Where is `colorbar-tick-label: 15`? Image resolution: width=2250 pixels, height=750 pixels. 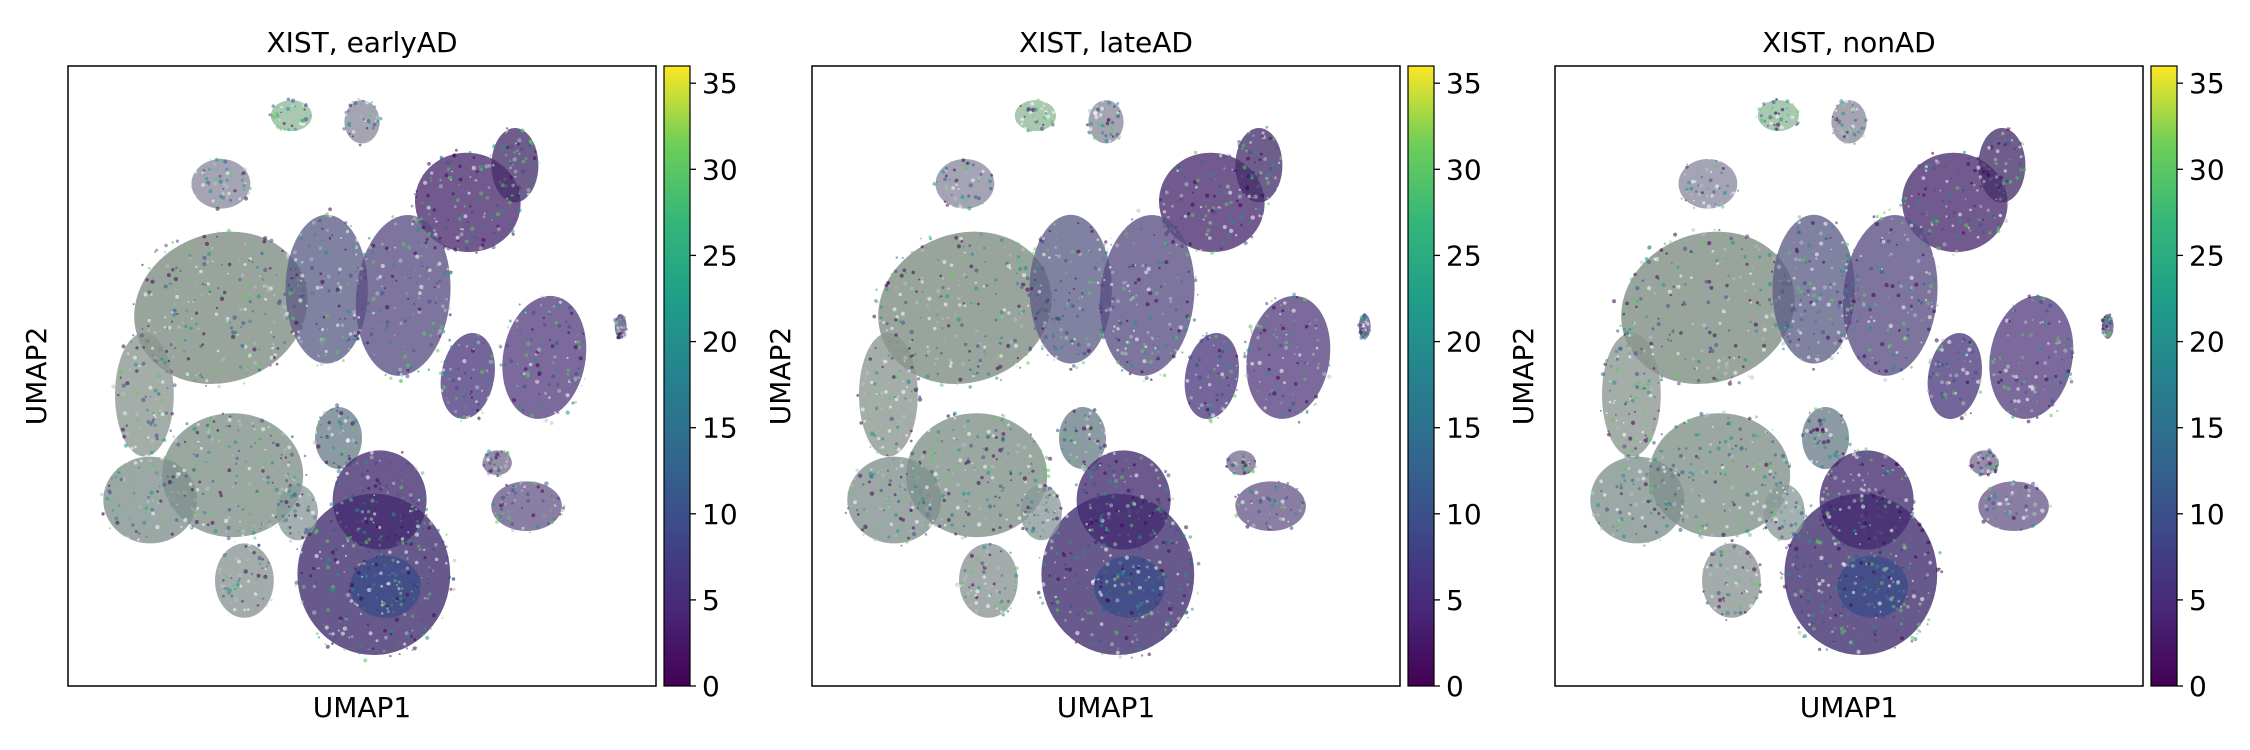 colorbar-tick-label: 15 is located at coordinates (720, 428).